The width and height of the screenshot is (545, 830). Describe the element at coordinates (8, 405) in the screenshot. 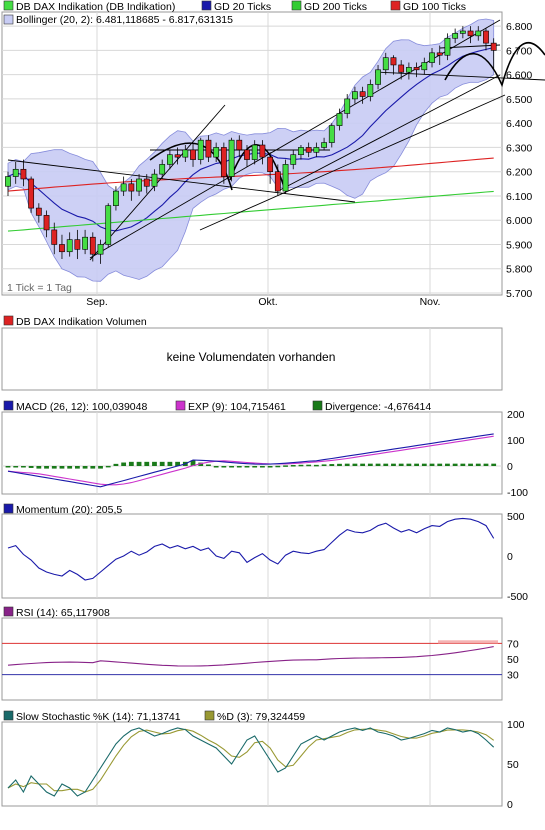

I see `legend-swatch-macd` at that location.